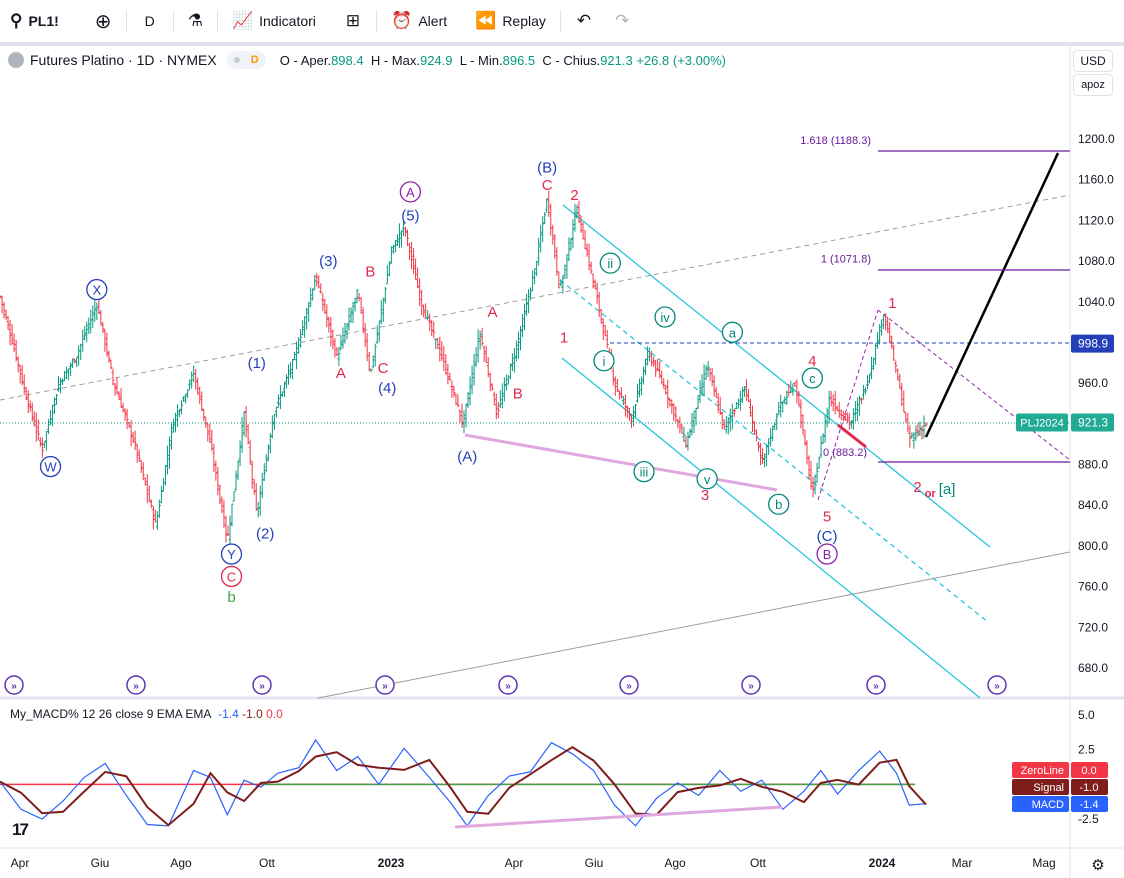 This screenshot has width=1124, height=878. What do you see at coordinates (267, 863) in the screenshot?
I see `time-tick-label: Ott` at bounding box center [267, 863].